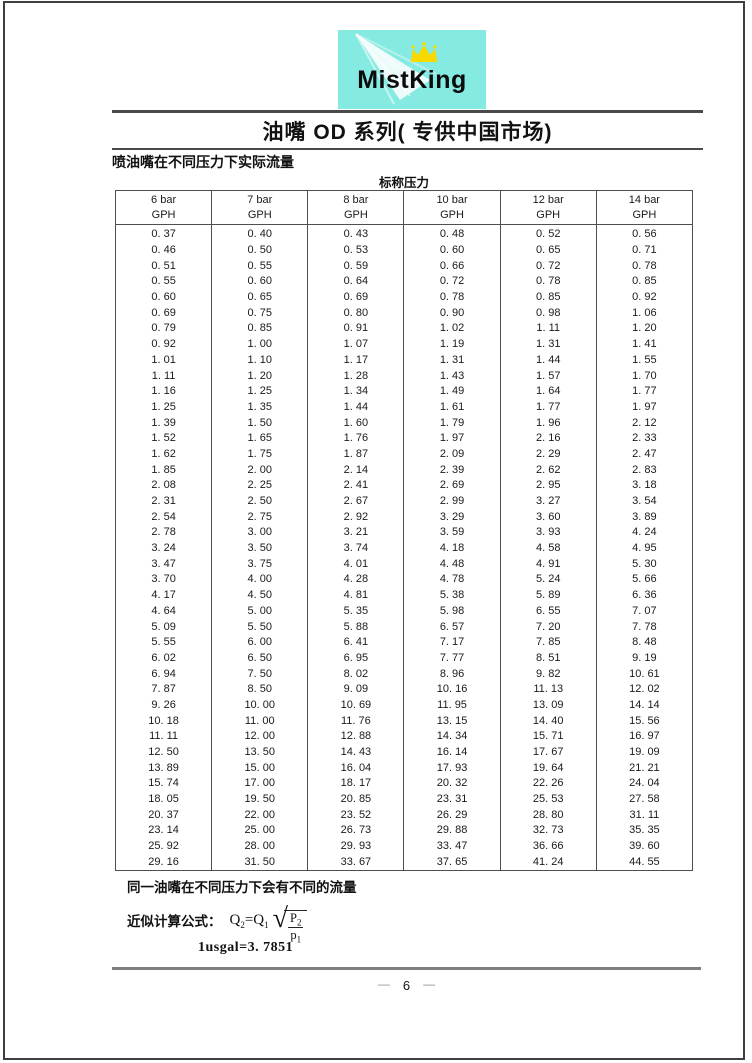 The image size is (752, 1063). Describe the element at coordinates (644, 360) in the screenshot. I see `table-cell: 1. 55` at that location.